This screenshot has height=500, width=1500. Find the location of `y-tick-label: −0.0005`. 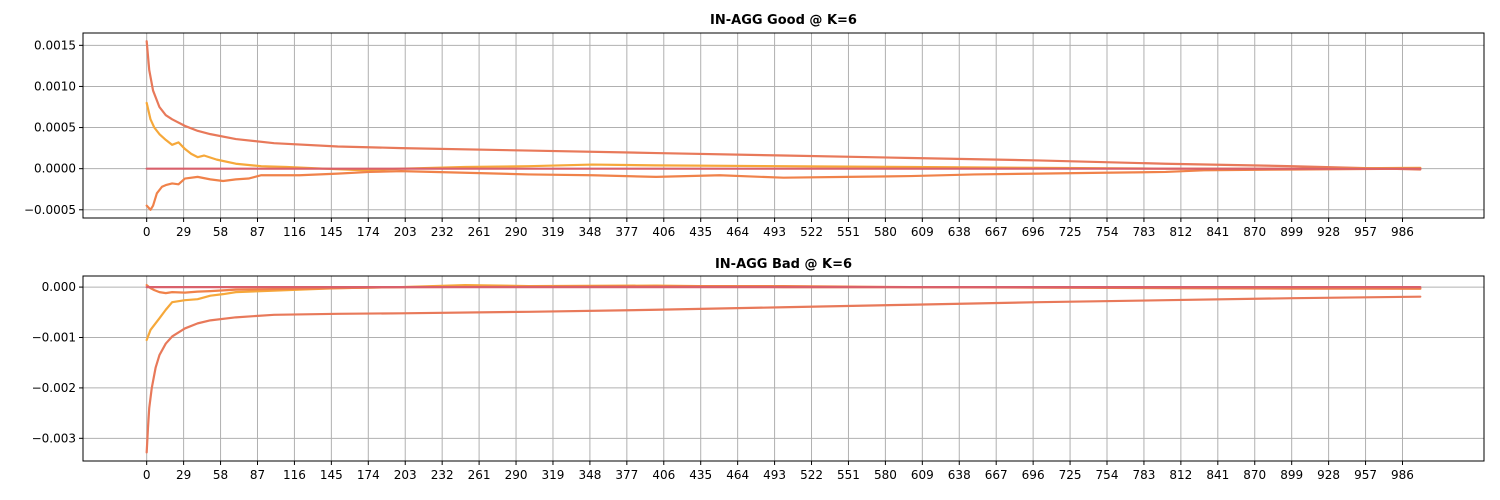

y-tick-label: −0.0005 is located at coordinates (50, 210).